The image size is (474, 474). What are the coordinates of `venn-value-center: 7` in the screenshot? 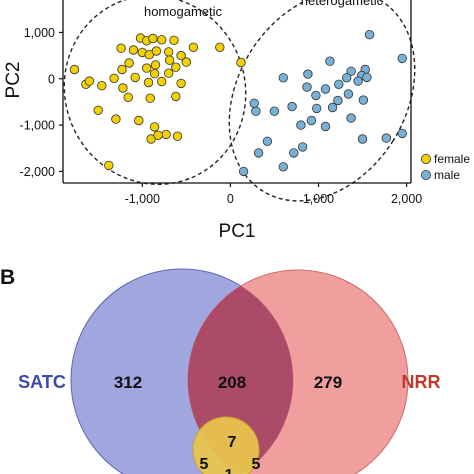 It's located at (232, 442).